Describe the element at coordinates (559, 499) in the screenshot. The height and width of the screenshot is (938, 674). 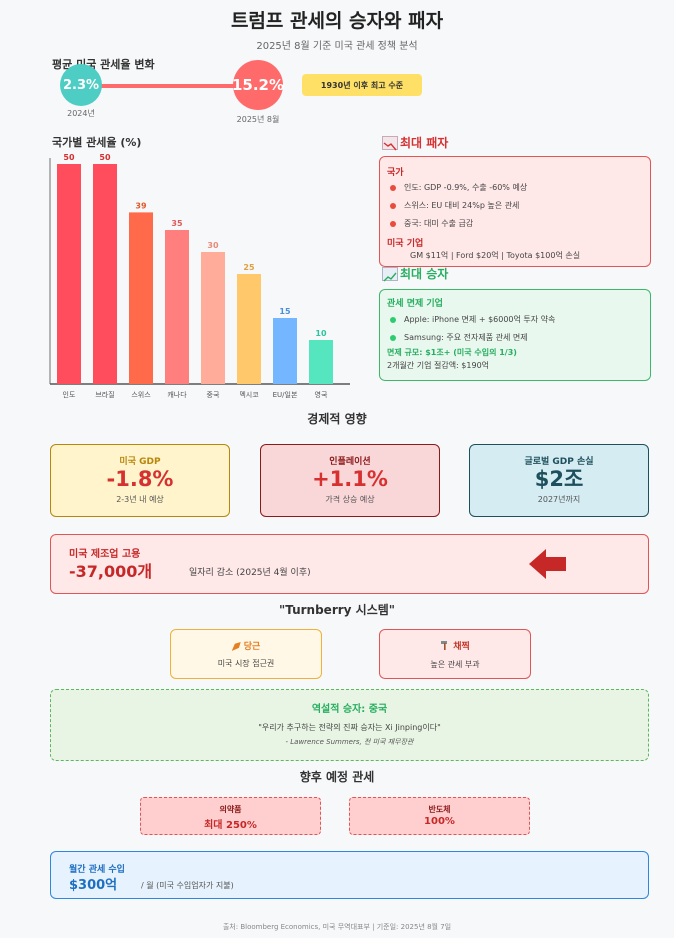
I see `card-note: 2027년까지` at that location.